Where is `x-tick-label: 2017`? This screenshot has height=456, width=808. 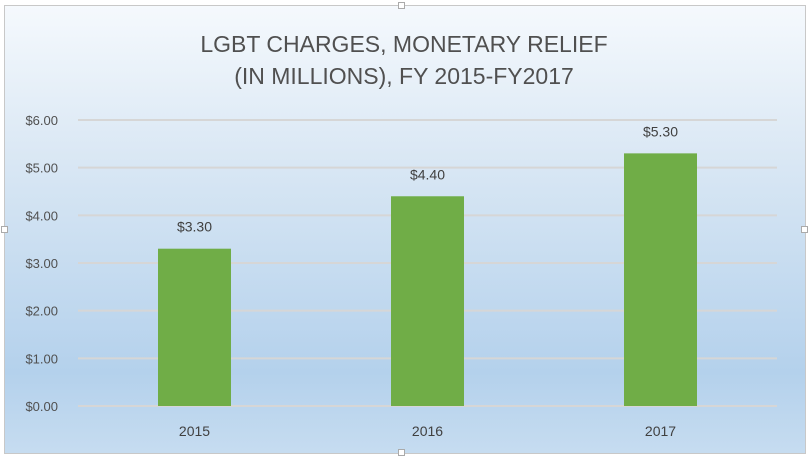
x-tick-label: 2017 is located at coordinates (660, 431).